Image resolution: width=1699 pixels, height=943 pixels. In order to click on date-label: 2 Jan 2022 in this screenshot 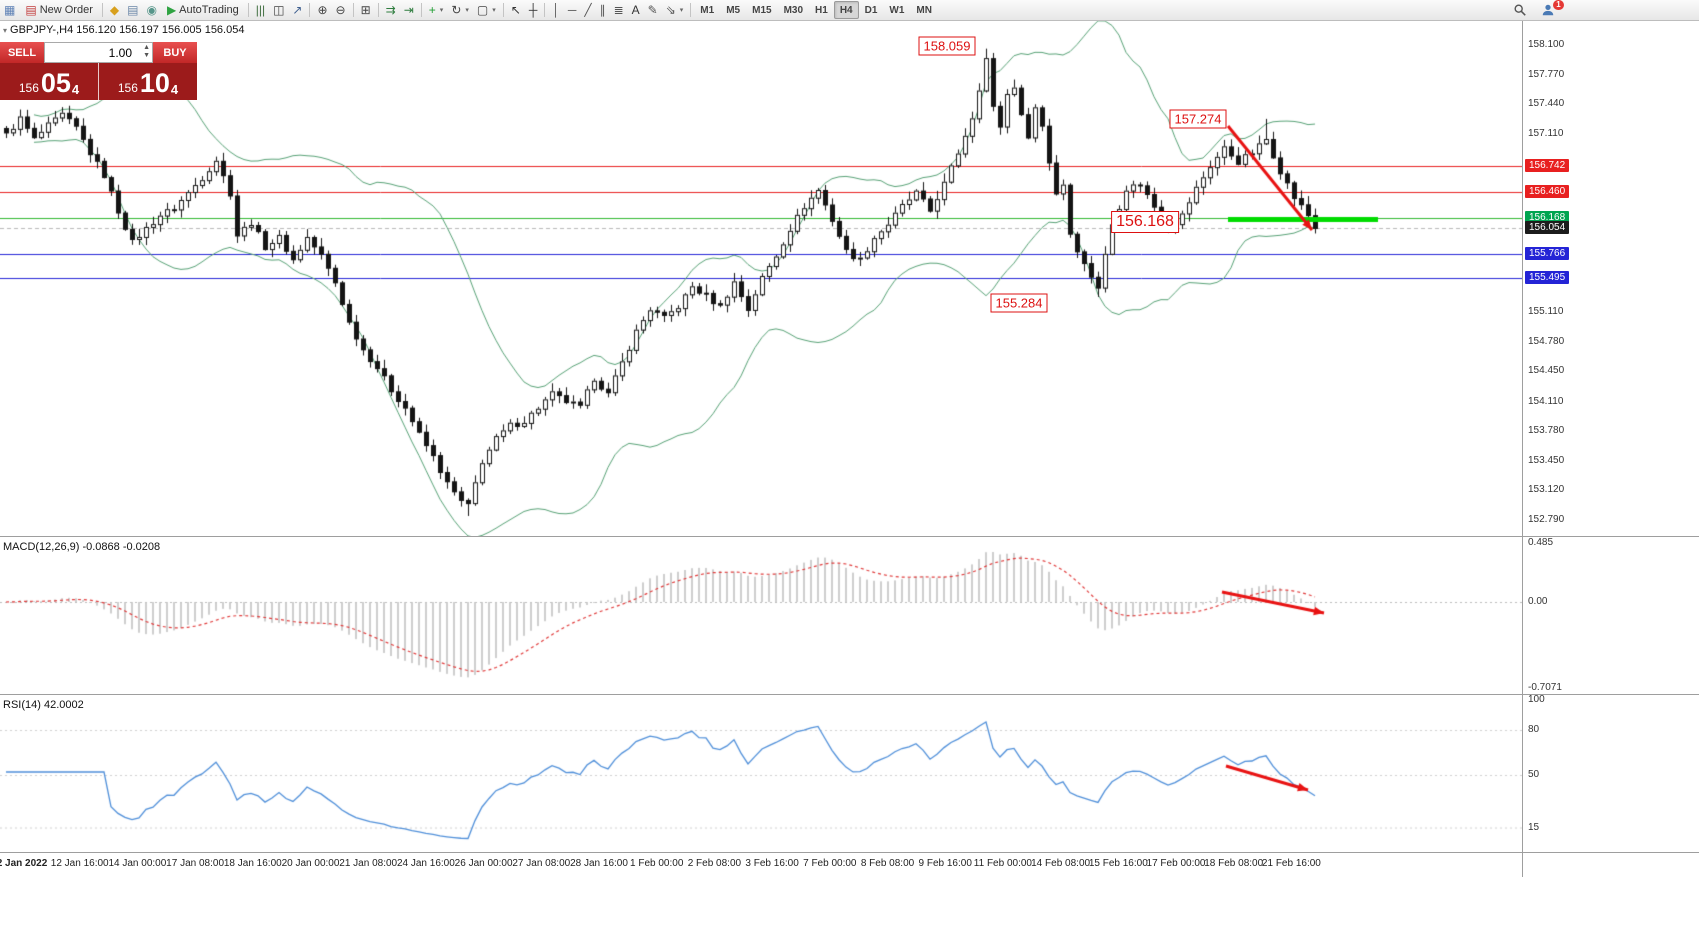, I will do `click(24, 863)`.